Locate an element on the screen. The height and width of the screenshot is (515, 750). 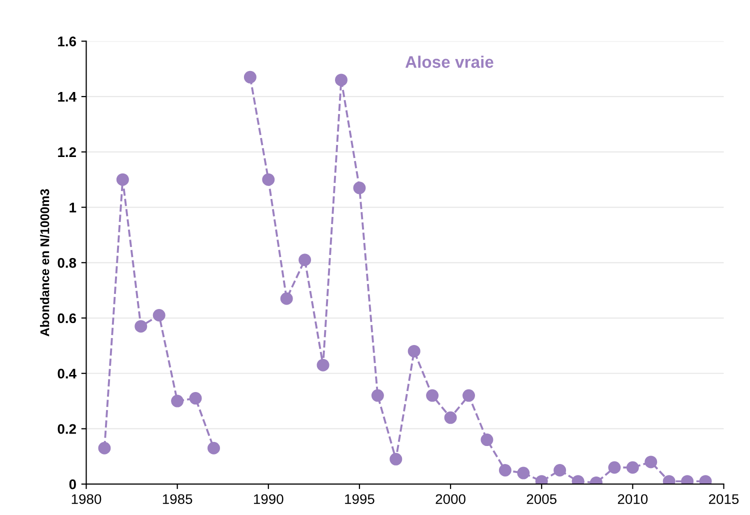
y-tick-label: 1.4 is located at coordinates (67, 97).